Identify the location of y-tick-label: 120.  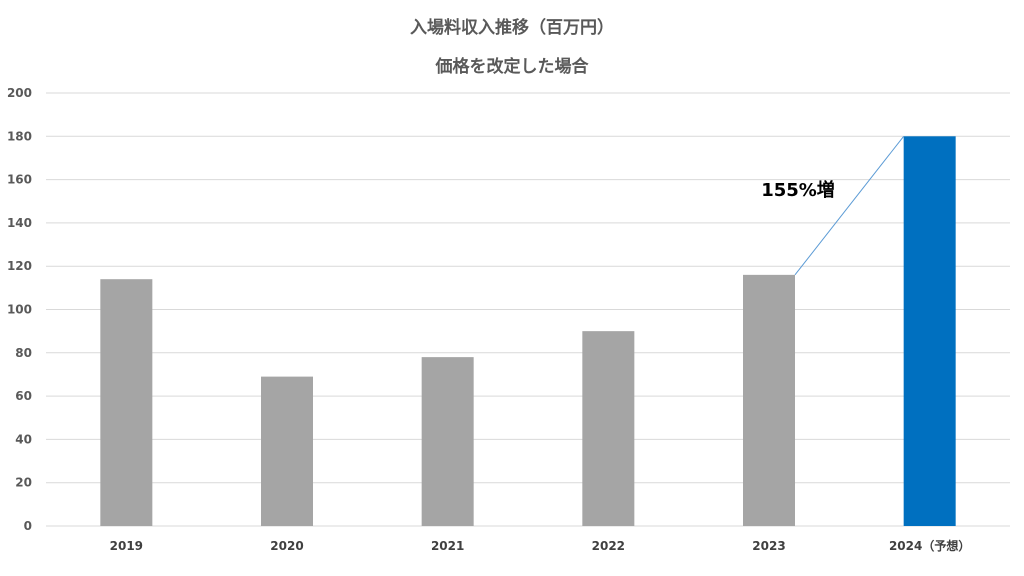
(19, 266).